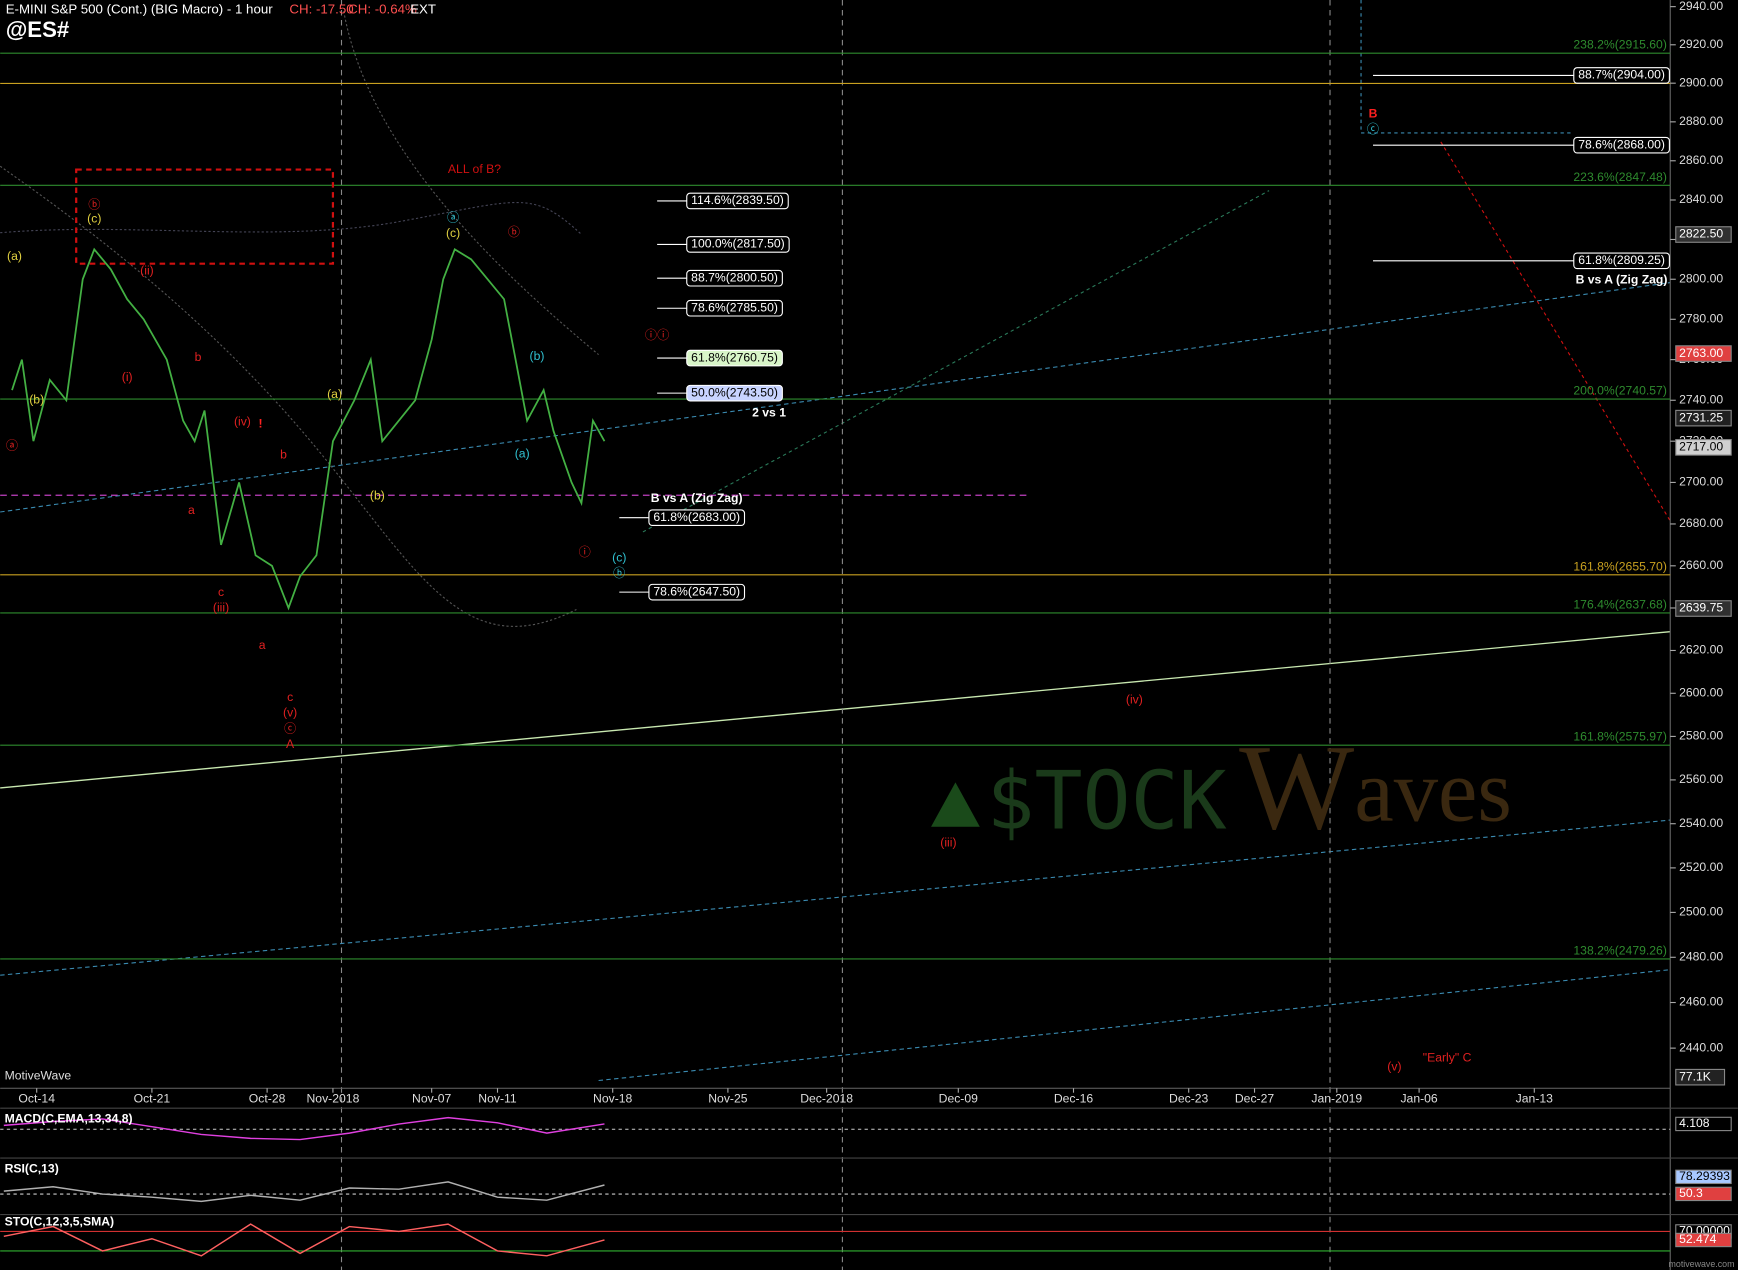 This screenshot has height=1270, width=1738. I want to click on indicator-title: STO(C,12,3,5,SMA), so click(59, 1222).